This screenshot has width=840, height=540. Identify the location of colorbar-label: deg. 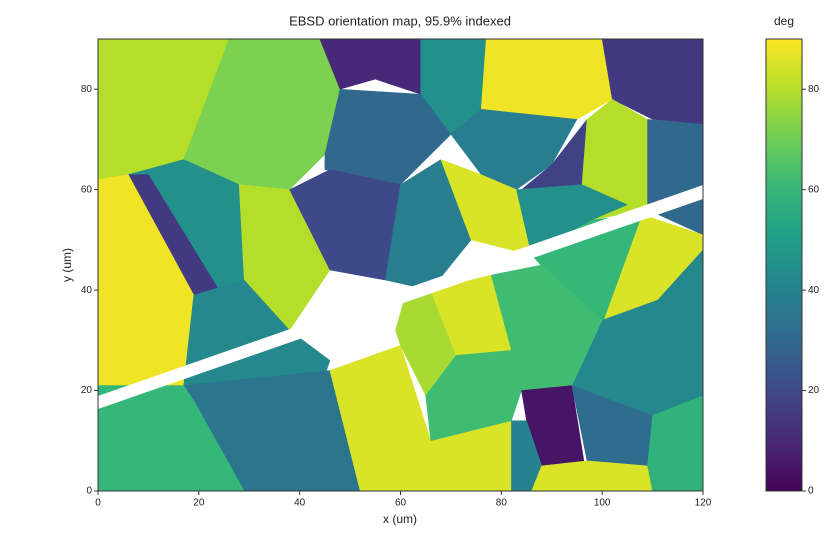
(784, 21).